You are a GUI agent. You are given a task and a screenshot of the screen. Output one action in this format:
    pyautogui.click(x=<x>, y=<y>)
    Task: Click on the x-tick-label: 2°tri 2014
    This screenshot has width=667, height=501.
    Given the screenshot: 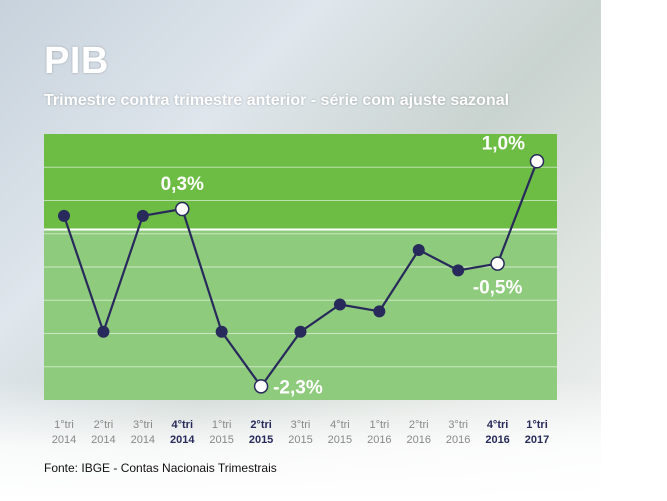 What is the action you would take?
    pyautogui.click(x=103, y=432)
    